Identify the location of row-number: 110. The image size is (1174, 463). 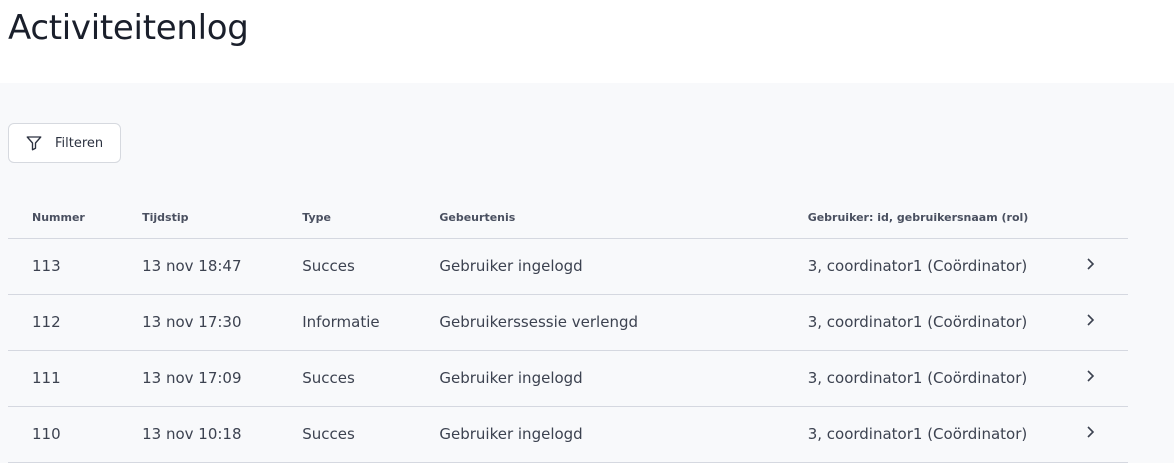
(75, 434).